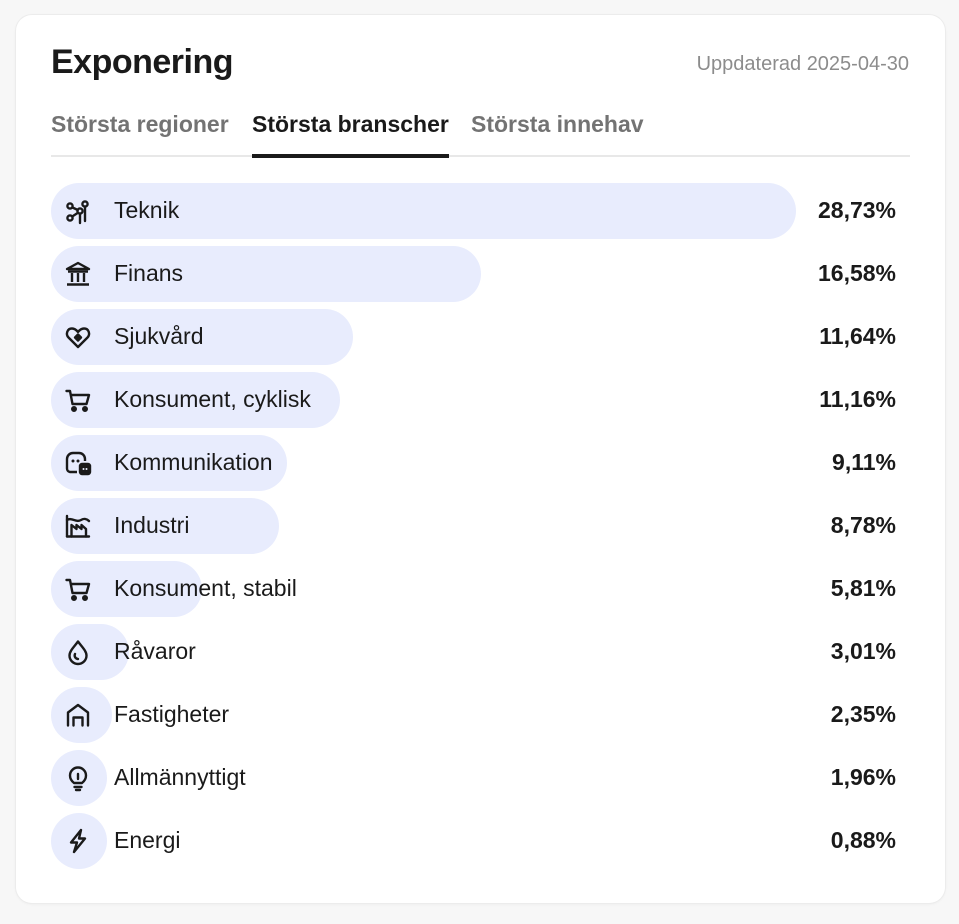 Image resolution: width=959 pixels, height=924 pixels. I want to click on tab-holdings: Största innehav, so click(557, 124).